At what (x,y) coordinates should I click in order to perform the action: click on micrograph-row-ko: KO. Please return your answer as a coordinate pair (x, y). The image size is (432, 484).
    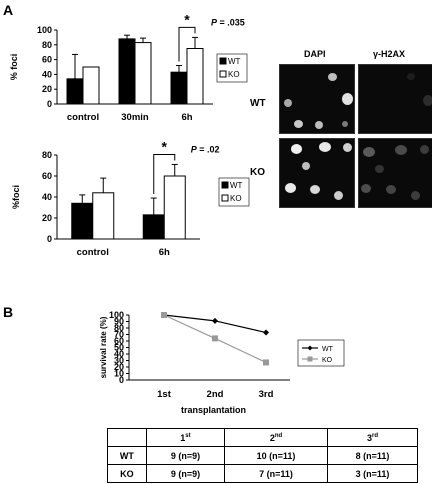
    Looking at the image, I should click on (257, 172).